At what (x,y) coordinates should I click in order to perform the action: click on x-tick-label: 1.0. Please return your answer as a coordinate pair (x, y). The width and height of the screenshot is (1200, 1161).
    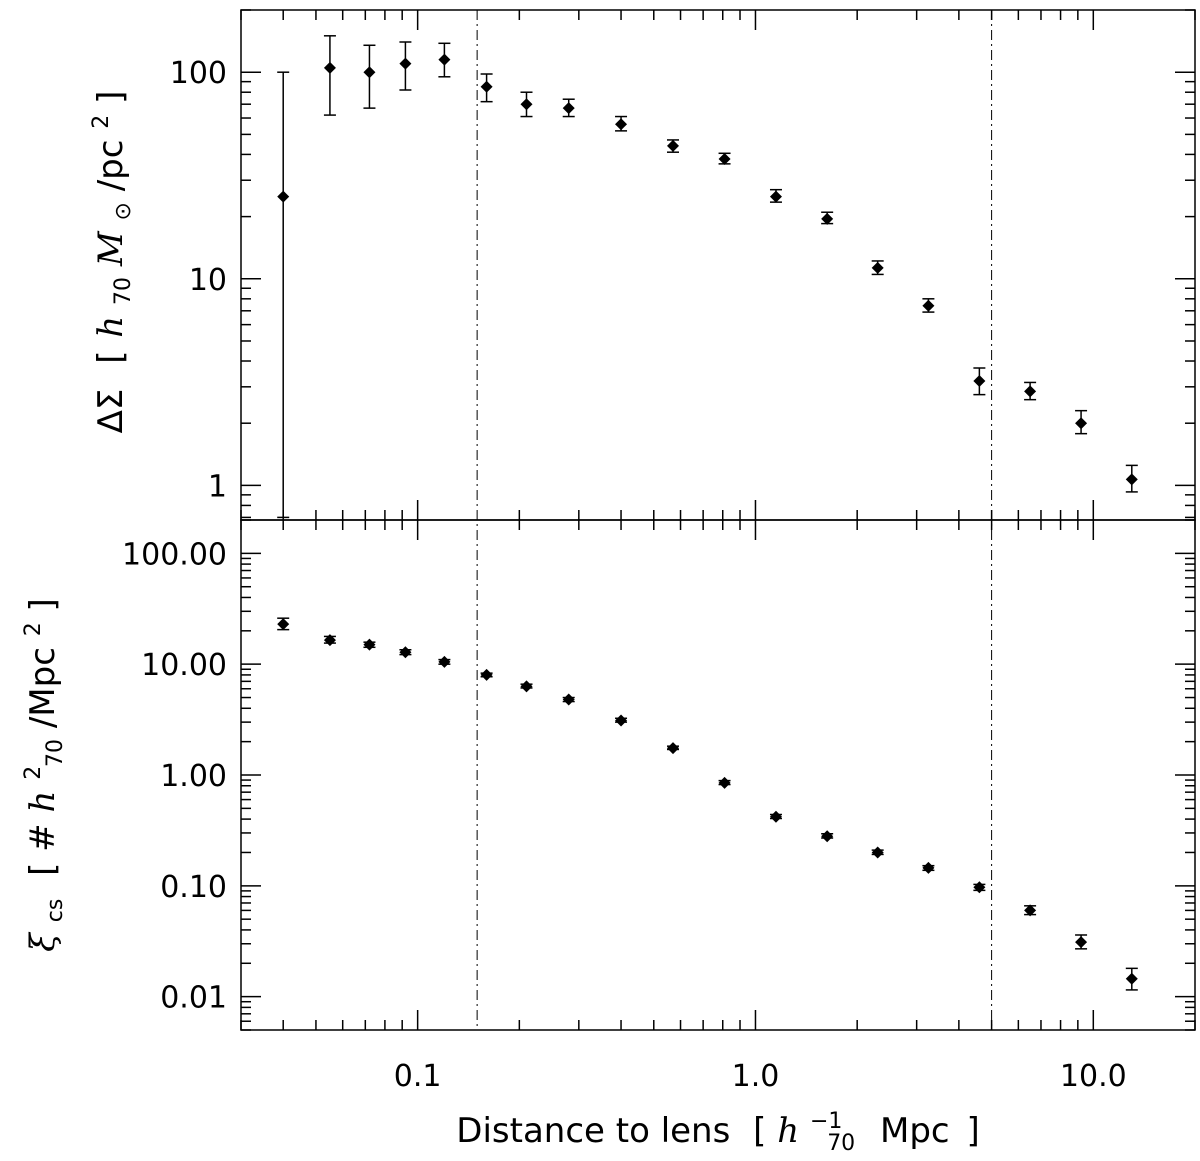
    Looking at the image, I should click on (756, 1076).